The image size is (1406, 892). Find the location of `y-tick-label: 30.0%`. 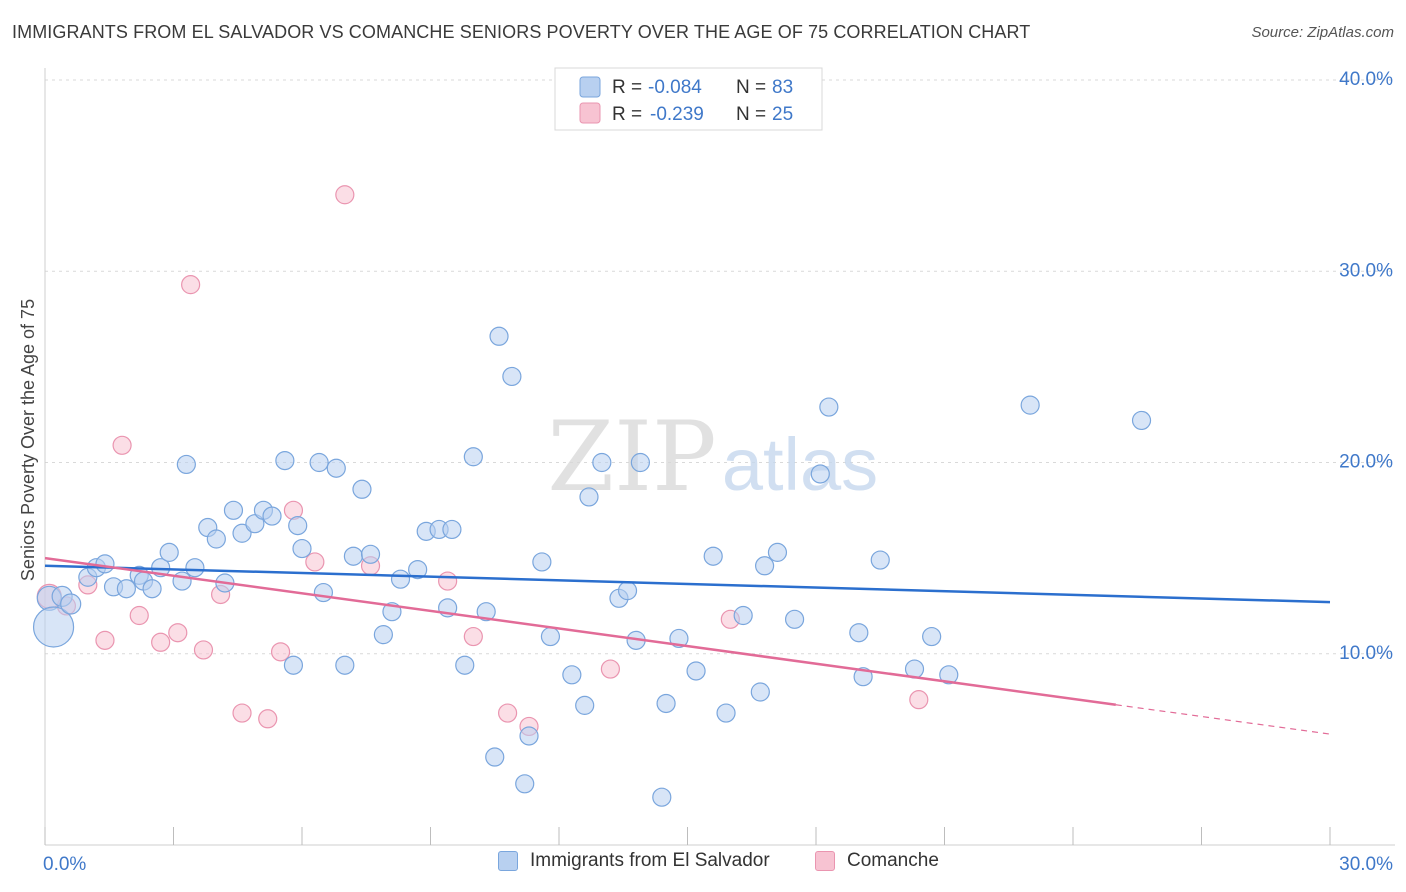

y-tick-label: 30.0% is located at coordinates (1366, 270).